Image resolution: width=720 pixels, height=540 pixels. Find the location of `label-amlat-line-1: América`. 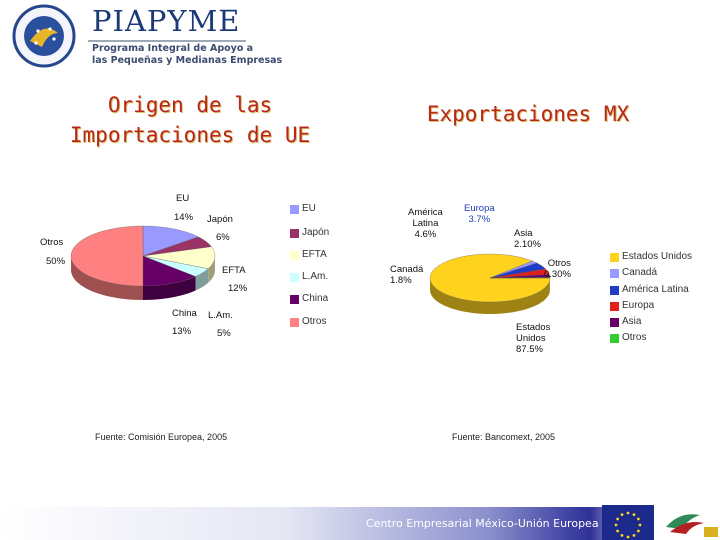

label-amlat-line-1: América is located at coordinates (425, 212).